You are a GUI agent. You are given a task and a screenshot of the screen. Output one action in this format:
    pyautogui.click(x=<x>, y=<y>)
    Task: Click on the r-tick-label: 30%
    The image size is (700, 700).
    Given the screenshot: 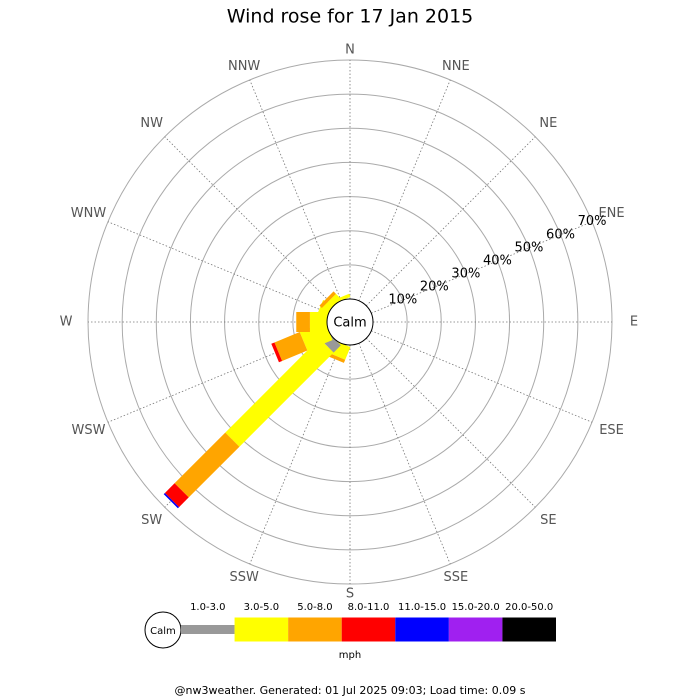 What is the action you would take?
    pyautogui.click(x=465, y=274)
    